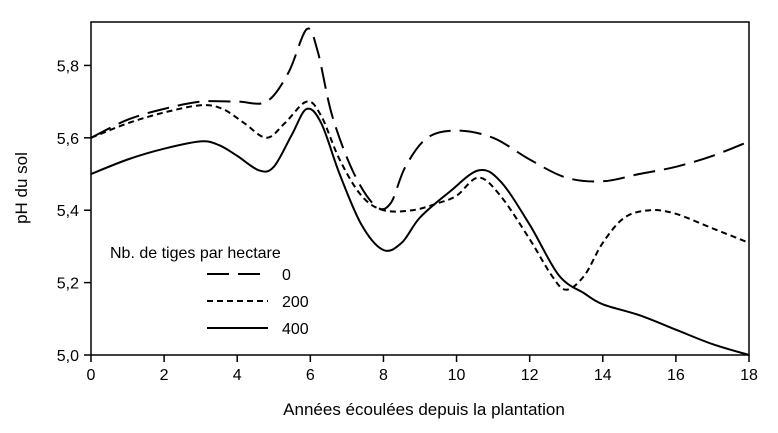 The width and height of the screenshot is (778, 433). Describe the element at coordinates (383, 375) in the screenshot. I see `x-tick-label: 8` at that location.